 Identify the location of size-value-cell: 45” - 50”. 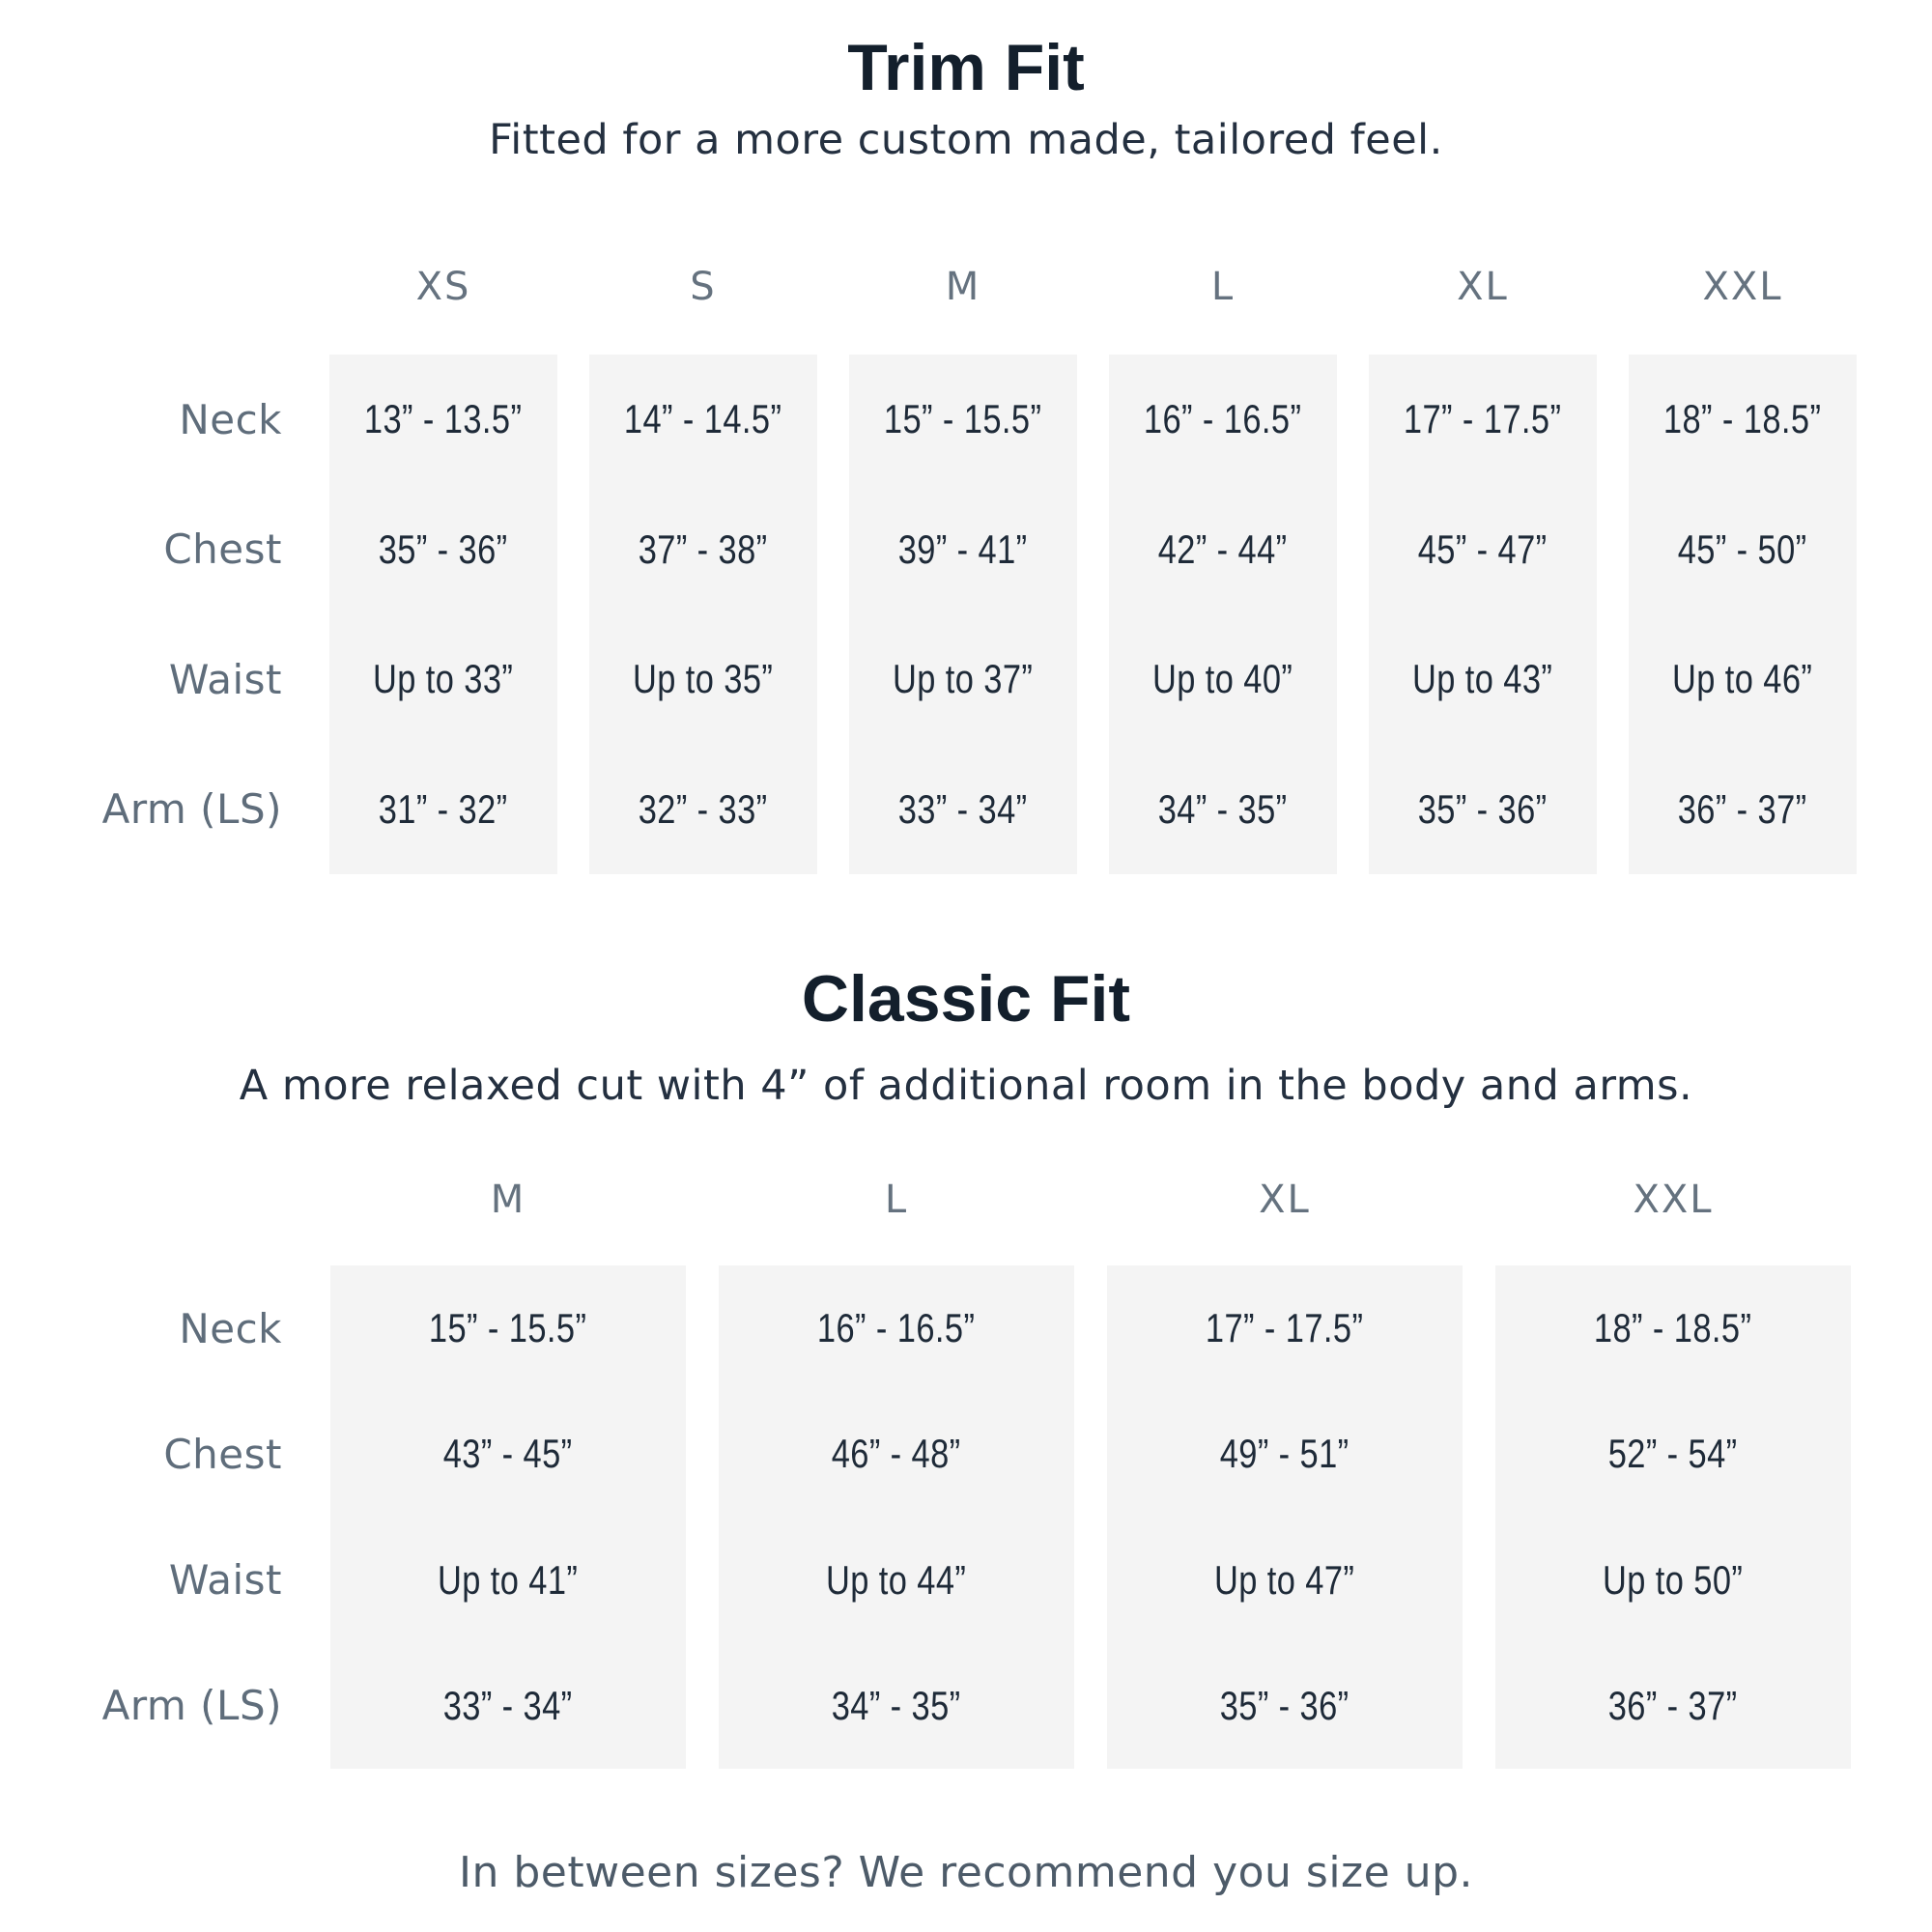
(1742, 549).